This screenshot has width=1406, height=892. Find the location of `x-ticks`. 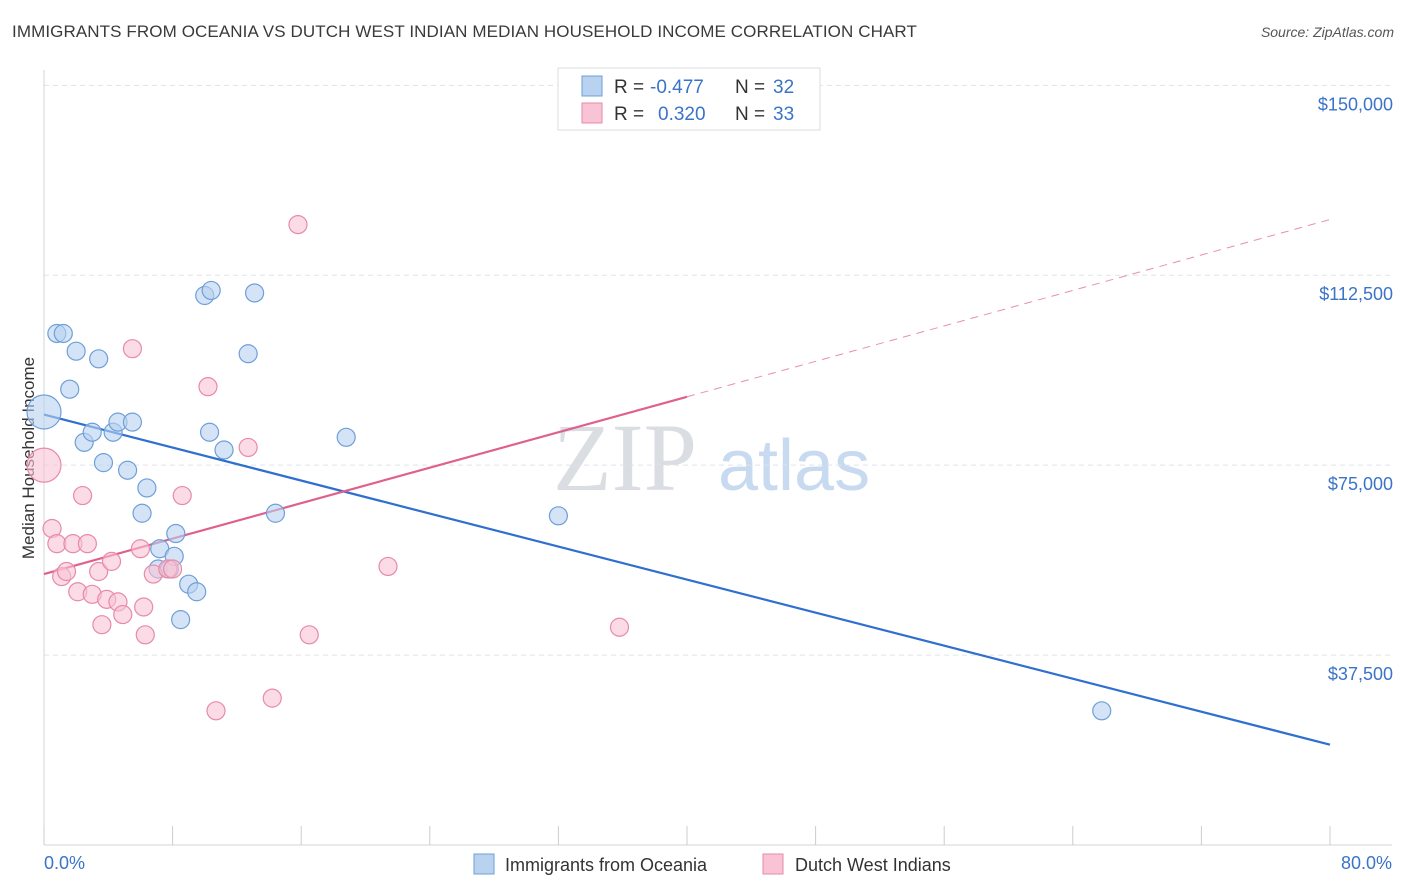

x-ticks is located at coordinates (687, 835).